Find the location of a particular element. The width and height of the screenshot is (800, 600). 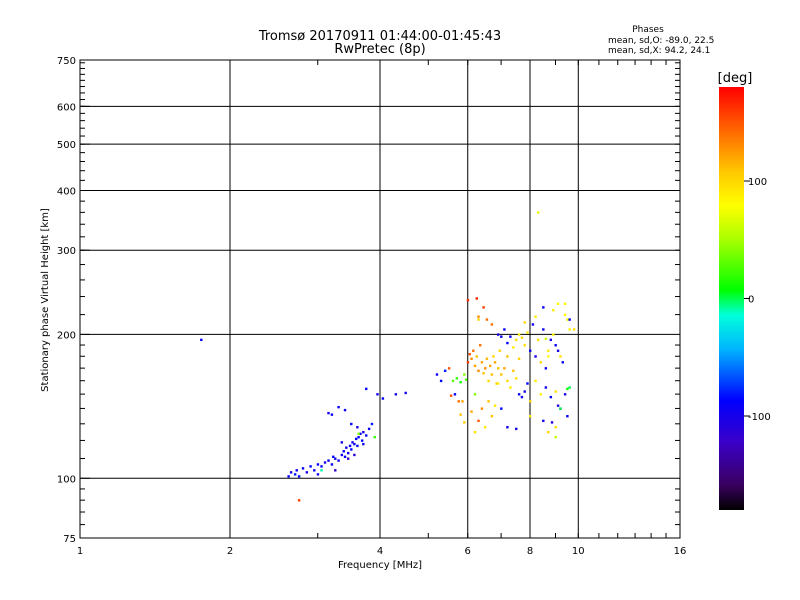

colorbar-tick-label: 0 is located at coordinates (751, 300).